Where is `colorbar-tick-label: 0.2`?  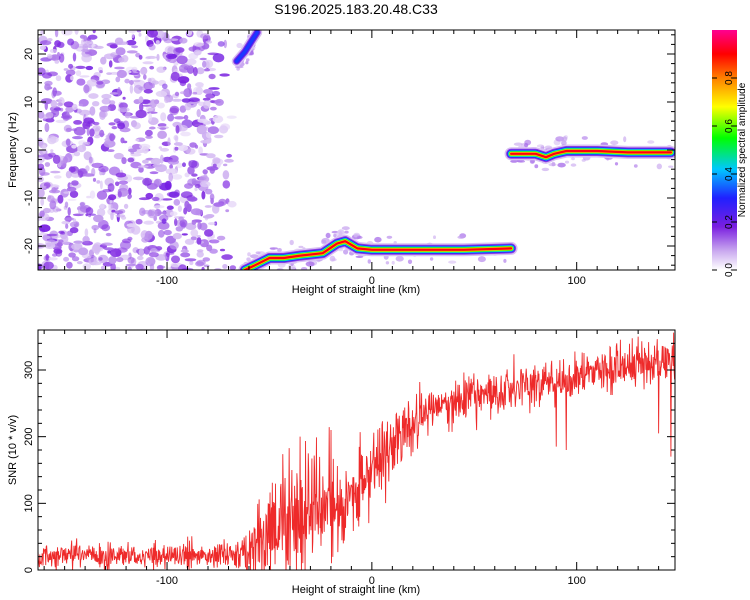
colorbar-tick-label: 0.2 is located at coordinates (729, 222).